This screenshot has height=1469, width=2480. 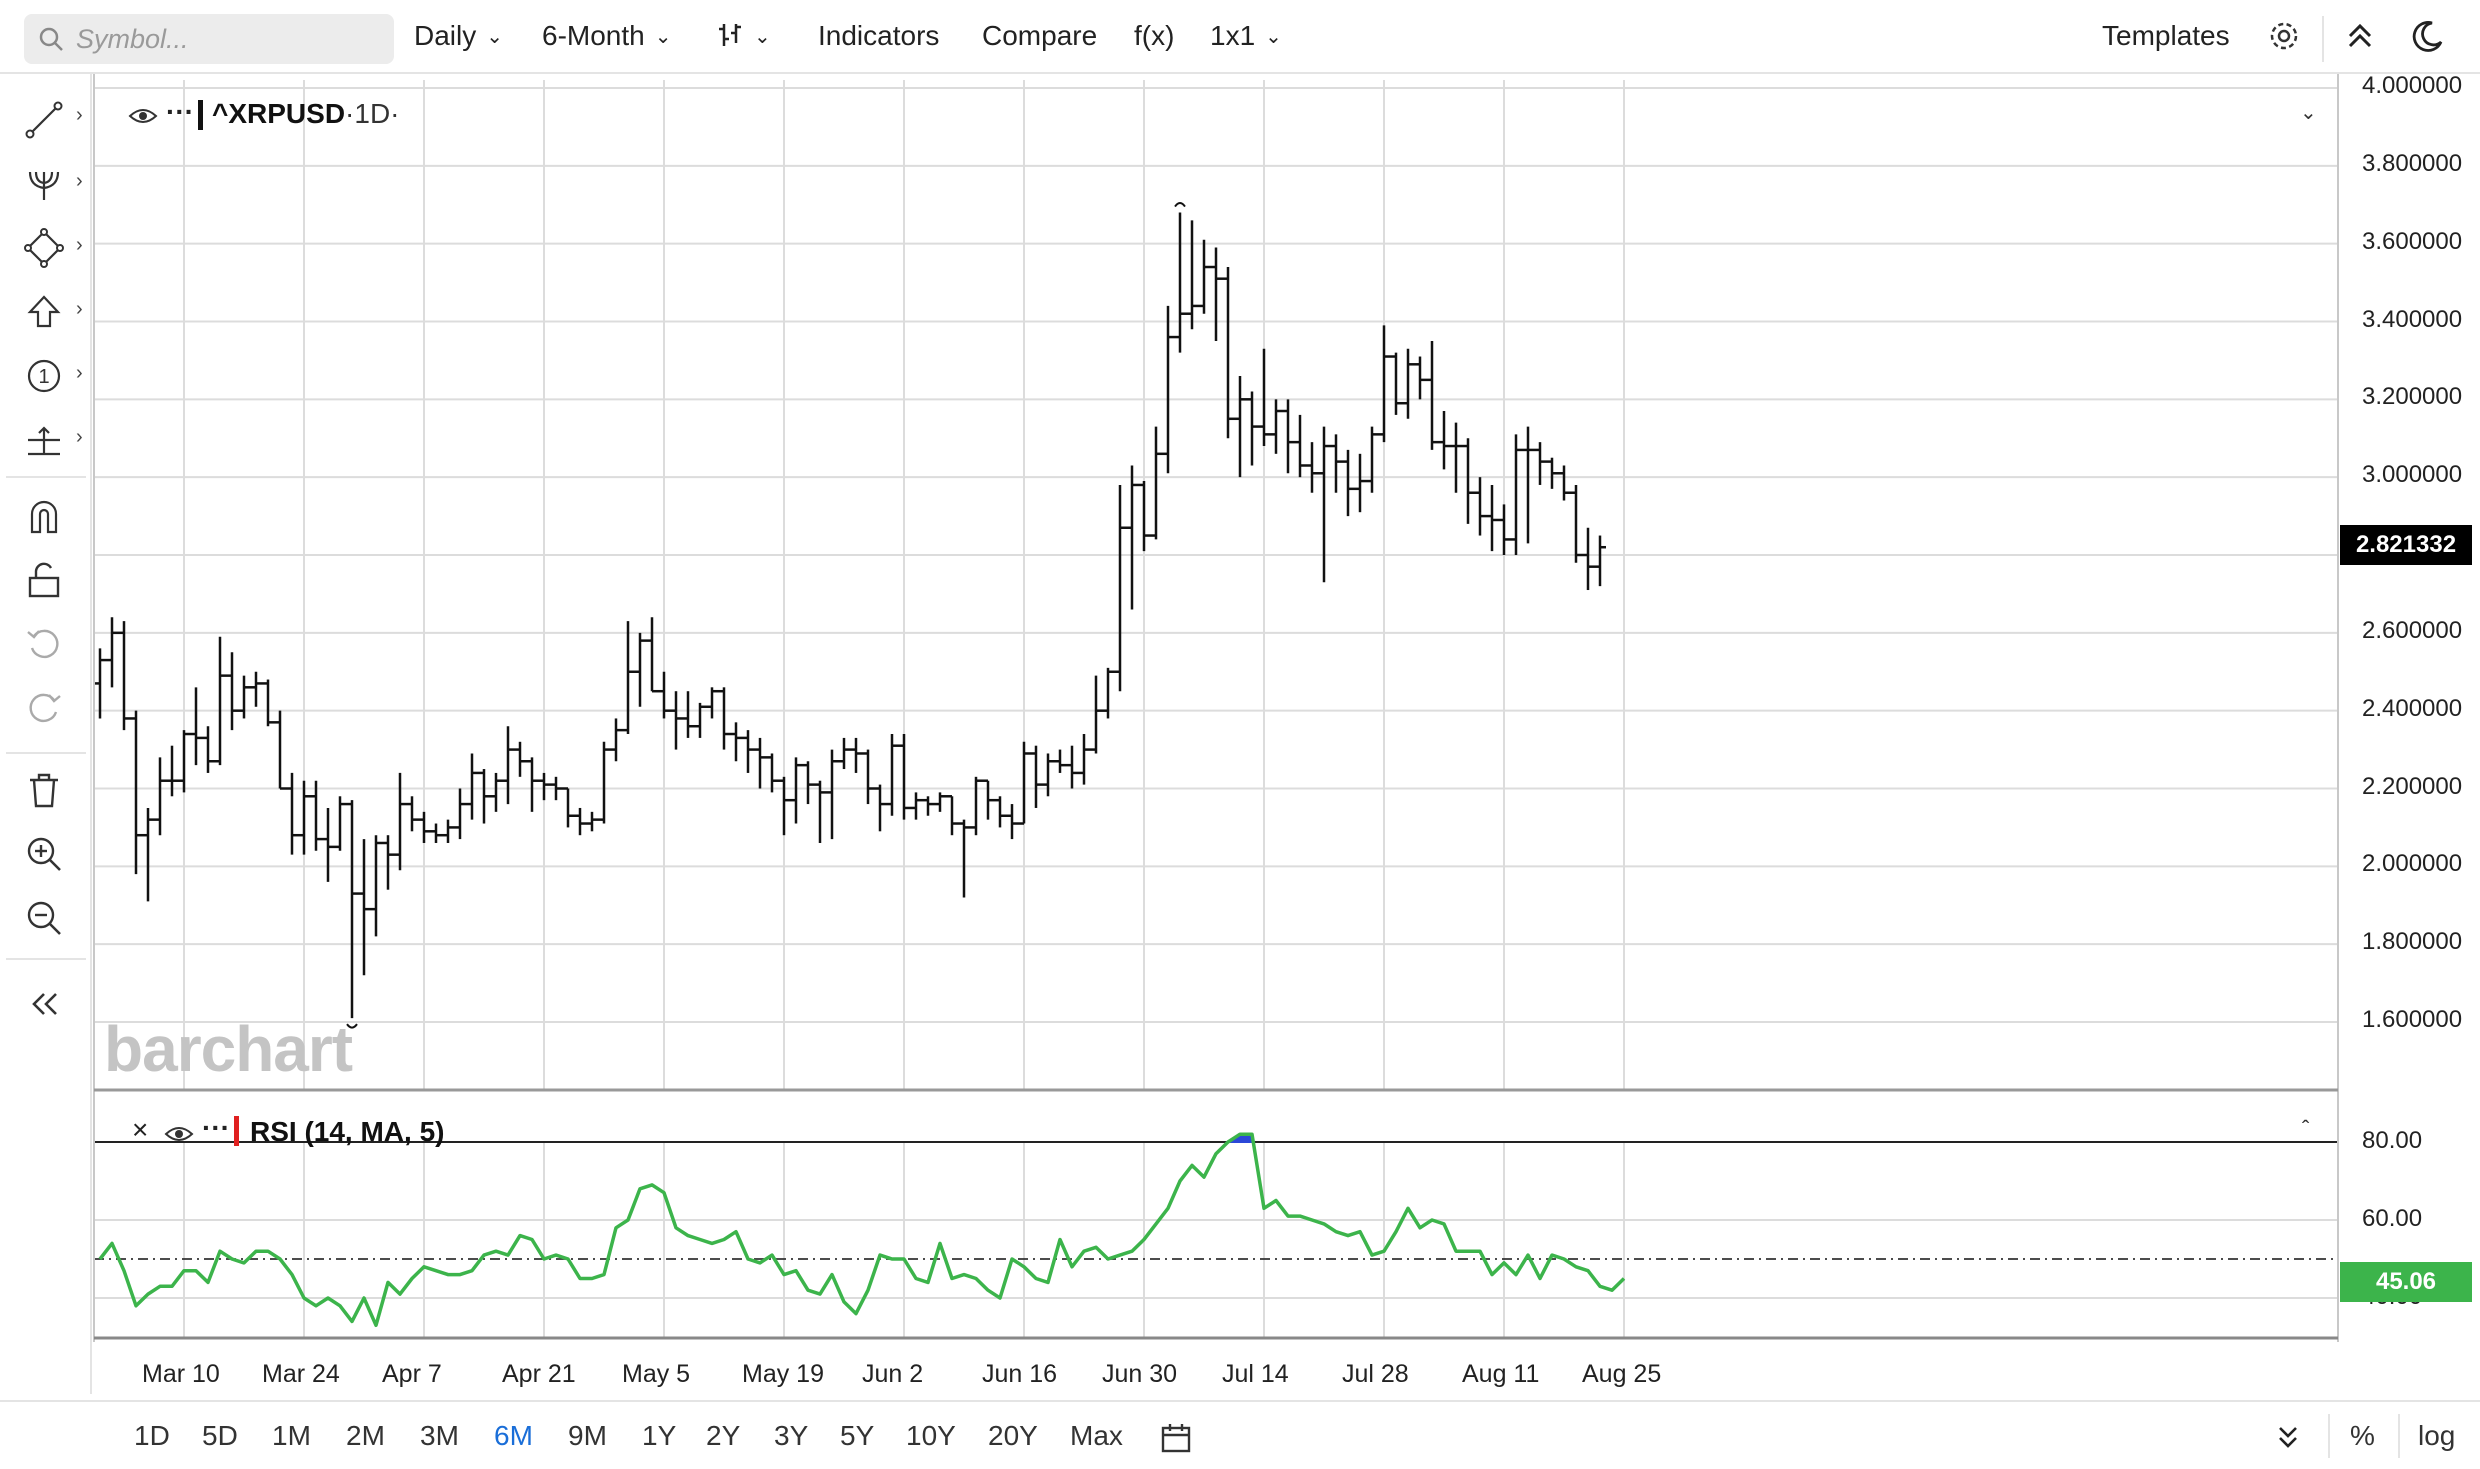 I want to click on range-button-20y: 20Y, so click(x=1013, y=1435).